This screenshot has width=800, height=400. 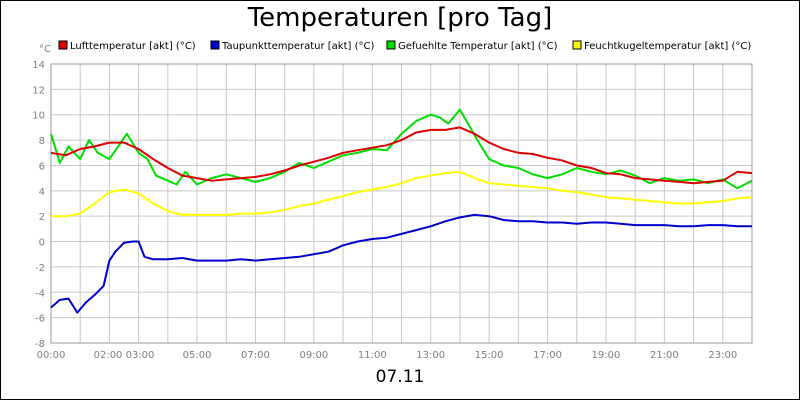 I want to click on x-tick-label: 21:00, so click(x=664, y=355).